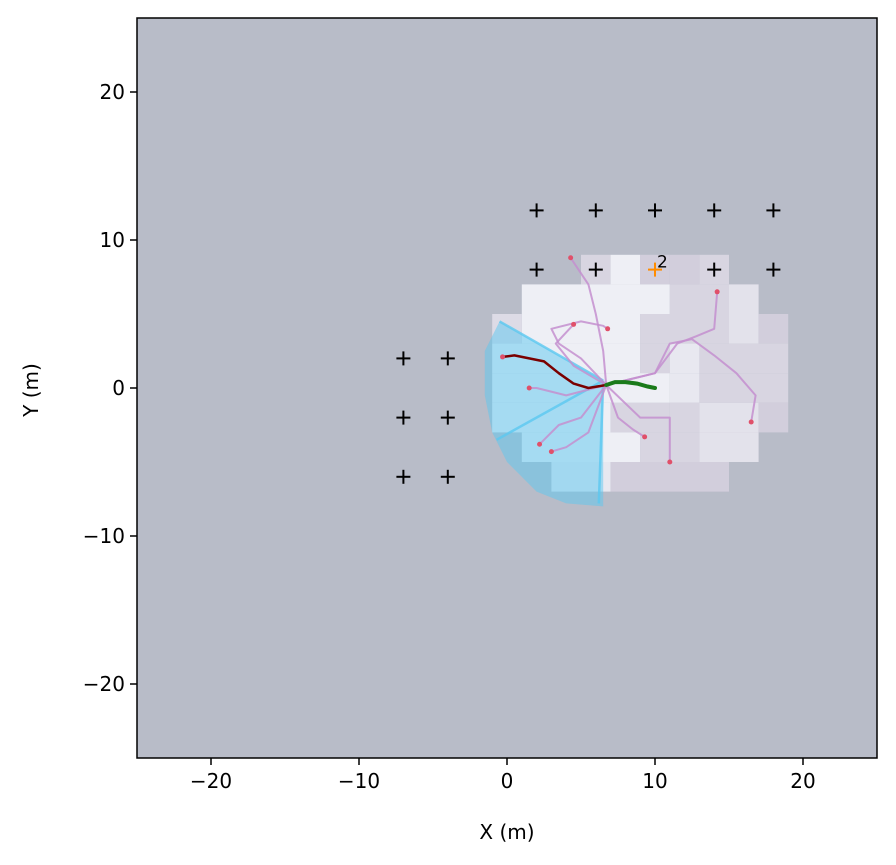  I want to click on x-tick-label: −10, so click(359, 781).